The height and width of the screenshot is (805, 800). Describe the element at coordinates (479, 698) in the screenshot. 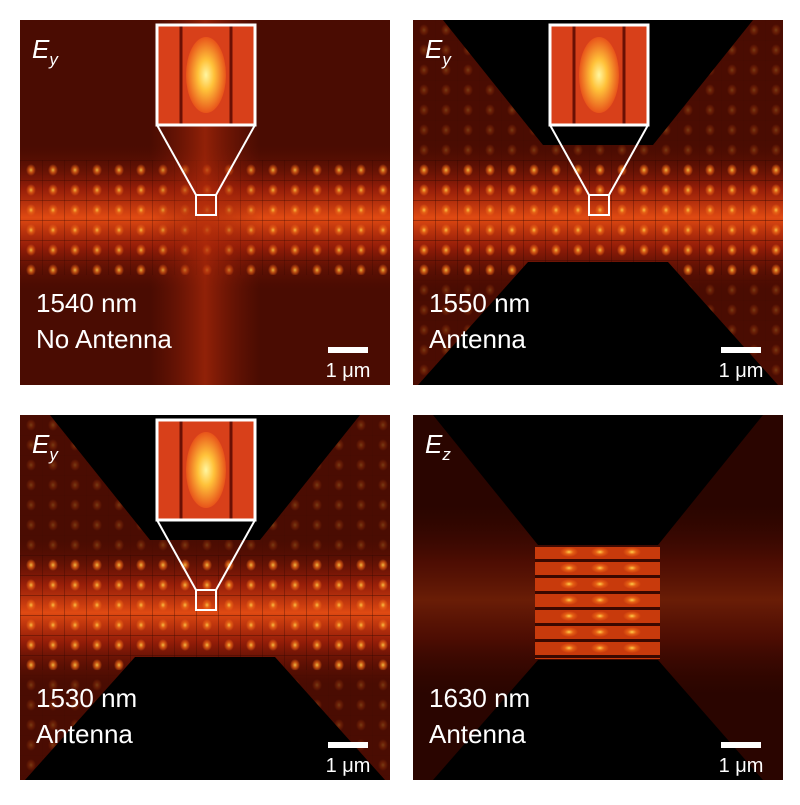

I see `wavelength: 1630 nm` at that location.